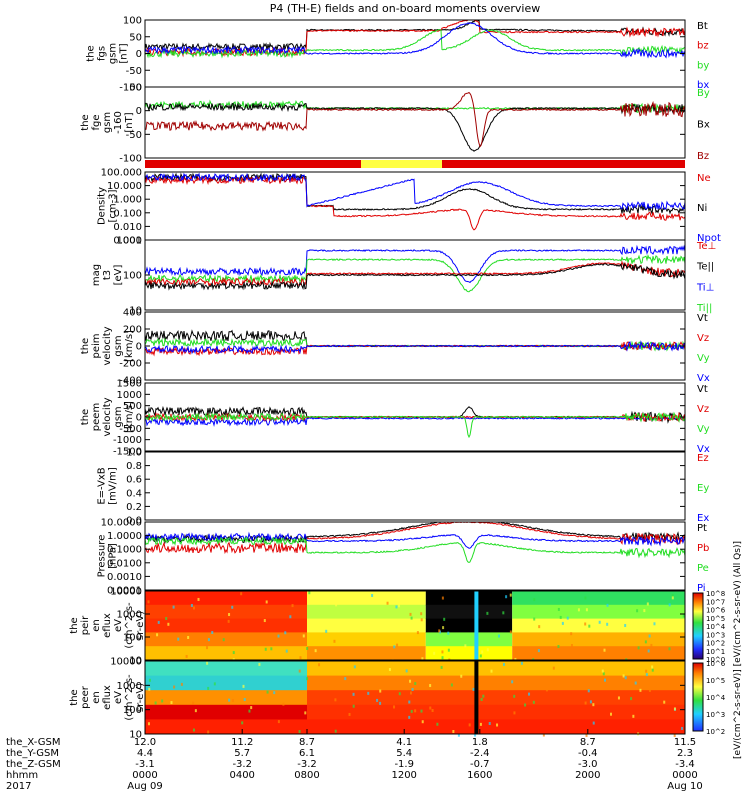 This screenshot has width=750, height=800. Describe the element at coordinates (702, 208) in the screenshot. I see `legend-Ni: Ni` at that location.